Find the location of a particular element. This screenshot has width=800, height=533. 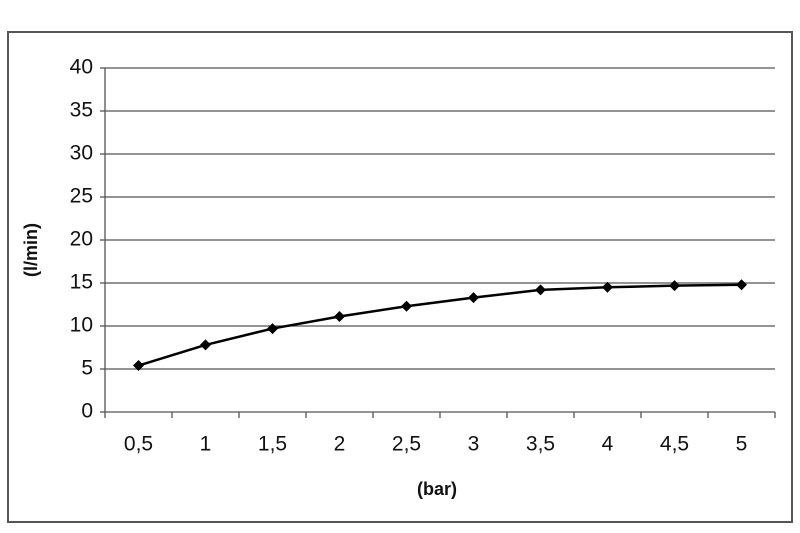

x-tick-label: 0,5 is located at coordinates (138, 444).